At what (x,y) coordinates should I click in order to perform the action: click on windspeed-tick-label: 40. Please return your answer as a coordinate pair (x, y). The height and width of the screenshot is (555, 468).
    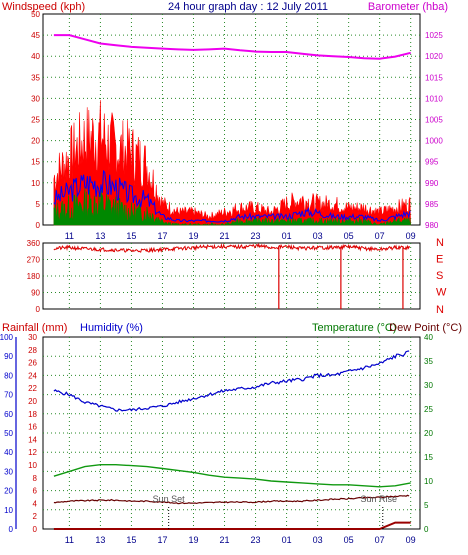
    Looking at the image, I should click on (35, 56).